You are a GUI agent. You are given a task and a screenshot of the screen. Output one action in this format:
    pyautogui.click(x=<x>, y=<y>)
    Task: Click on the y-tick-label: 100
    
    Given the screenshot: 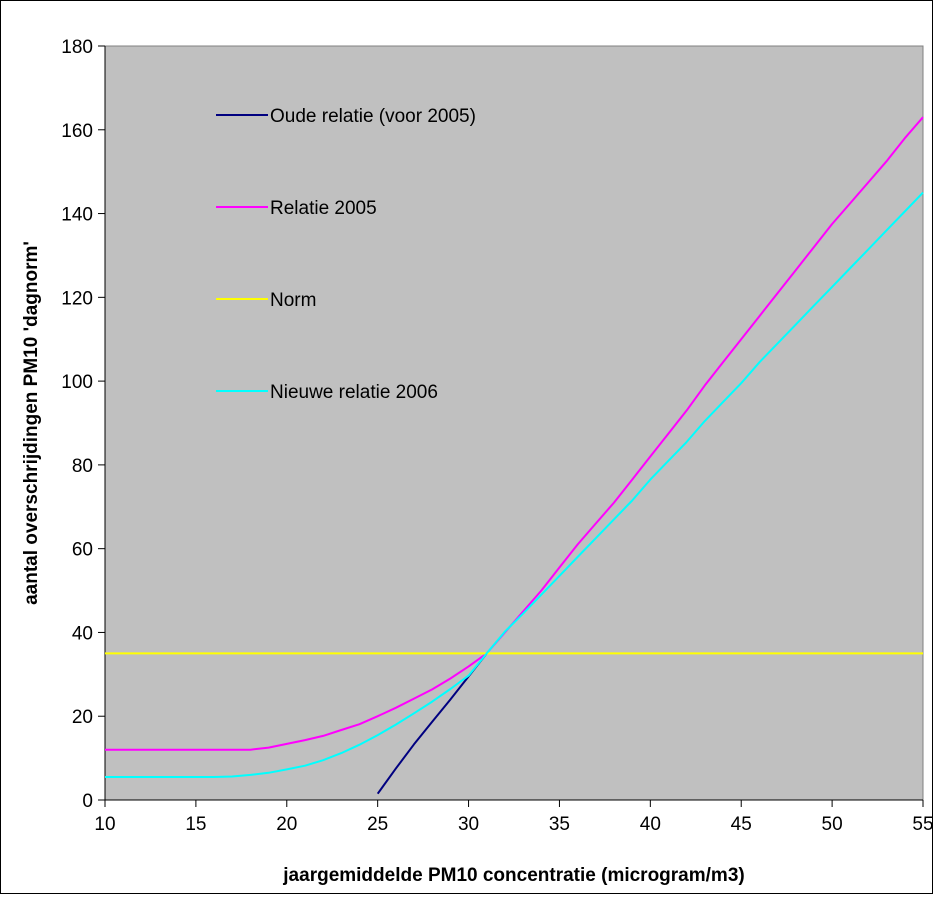 What is the action you would take?
    pyautogui.click(x=77, y=382)
    